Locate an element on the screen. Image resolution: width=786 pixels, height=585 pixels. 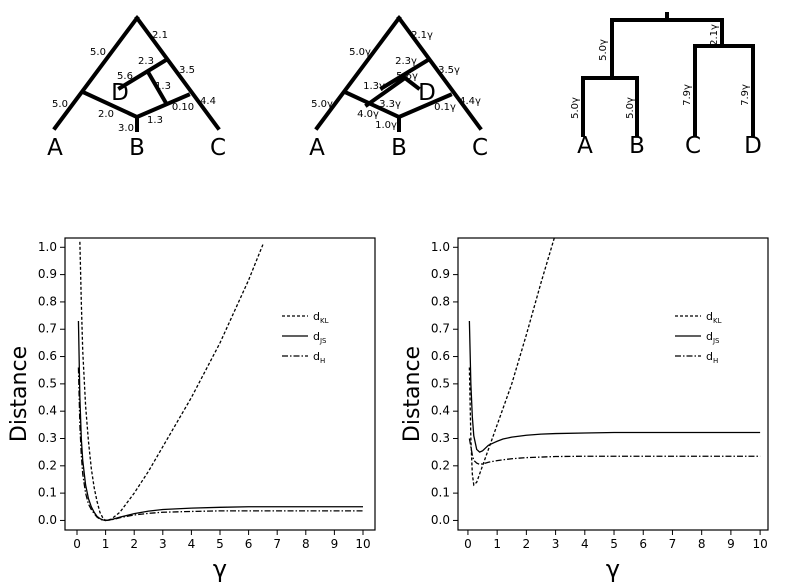
tree-1-edges is located at coordinates (136, 73).